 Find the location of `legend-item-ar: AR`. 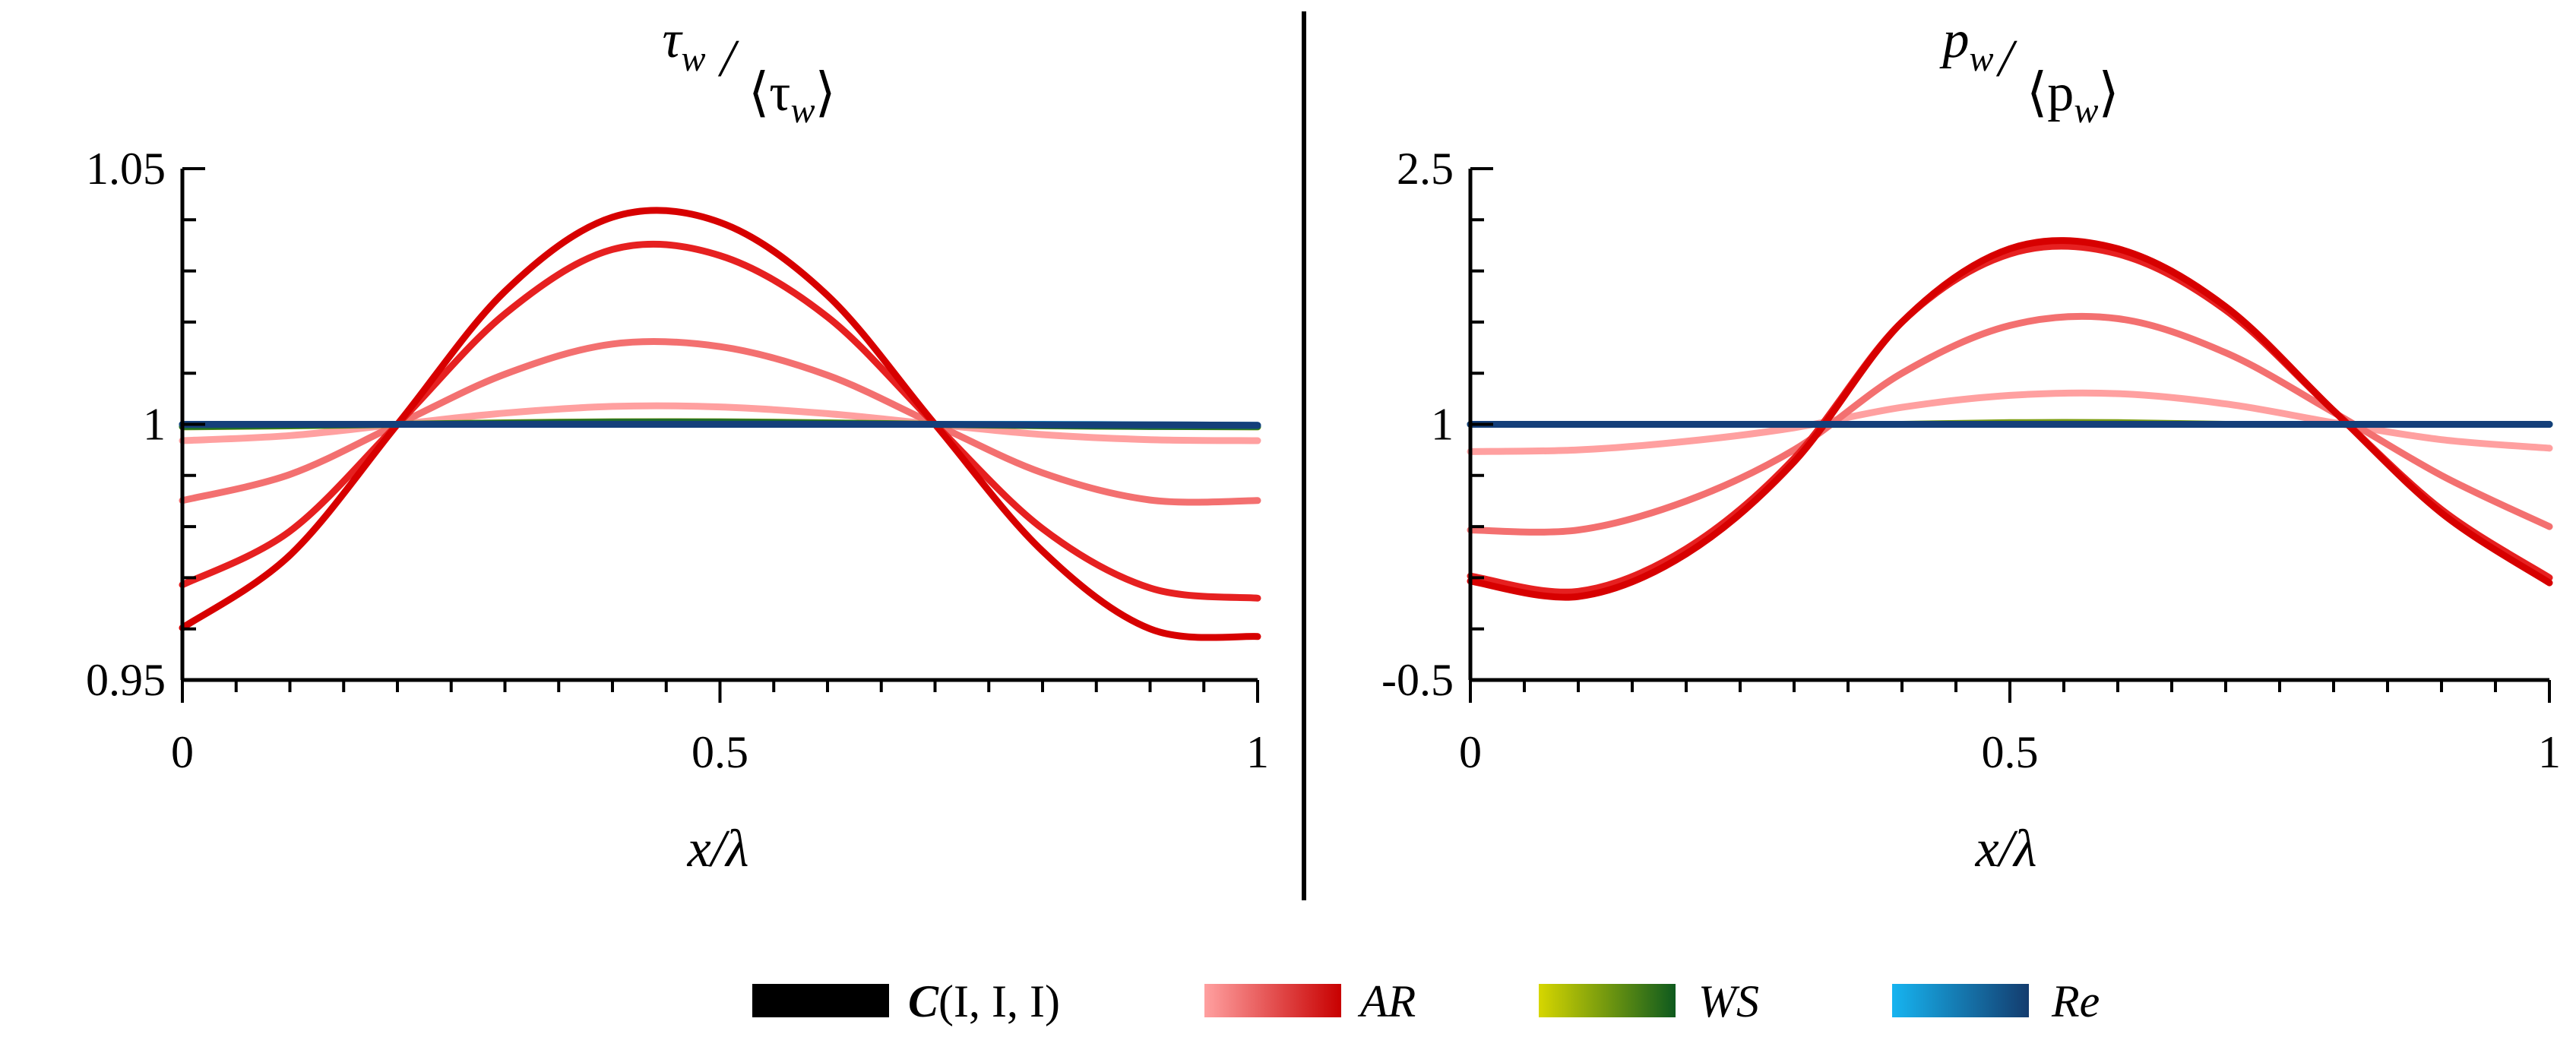

legend-item-ar: AR is located at coordinates (1310, 1001).